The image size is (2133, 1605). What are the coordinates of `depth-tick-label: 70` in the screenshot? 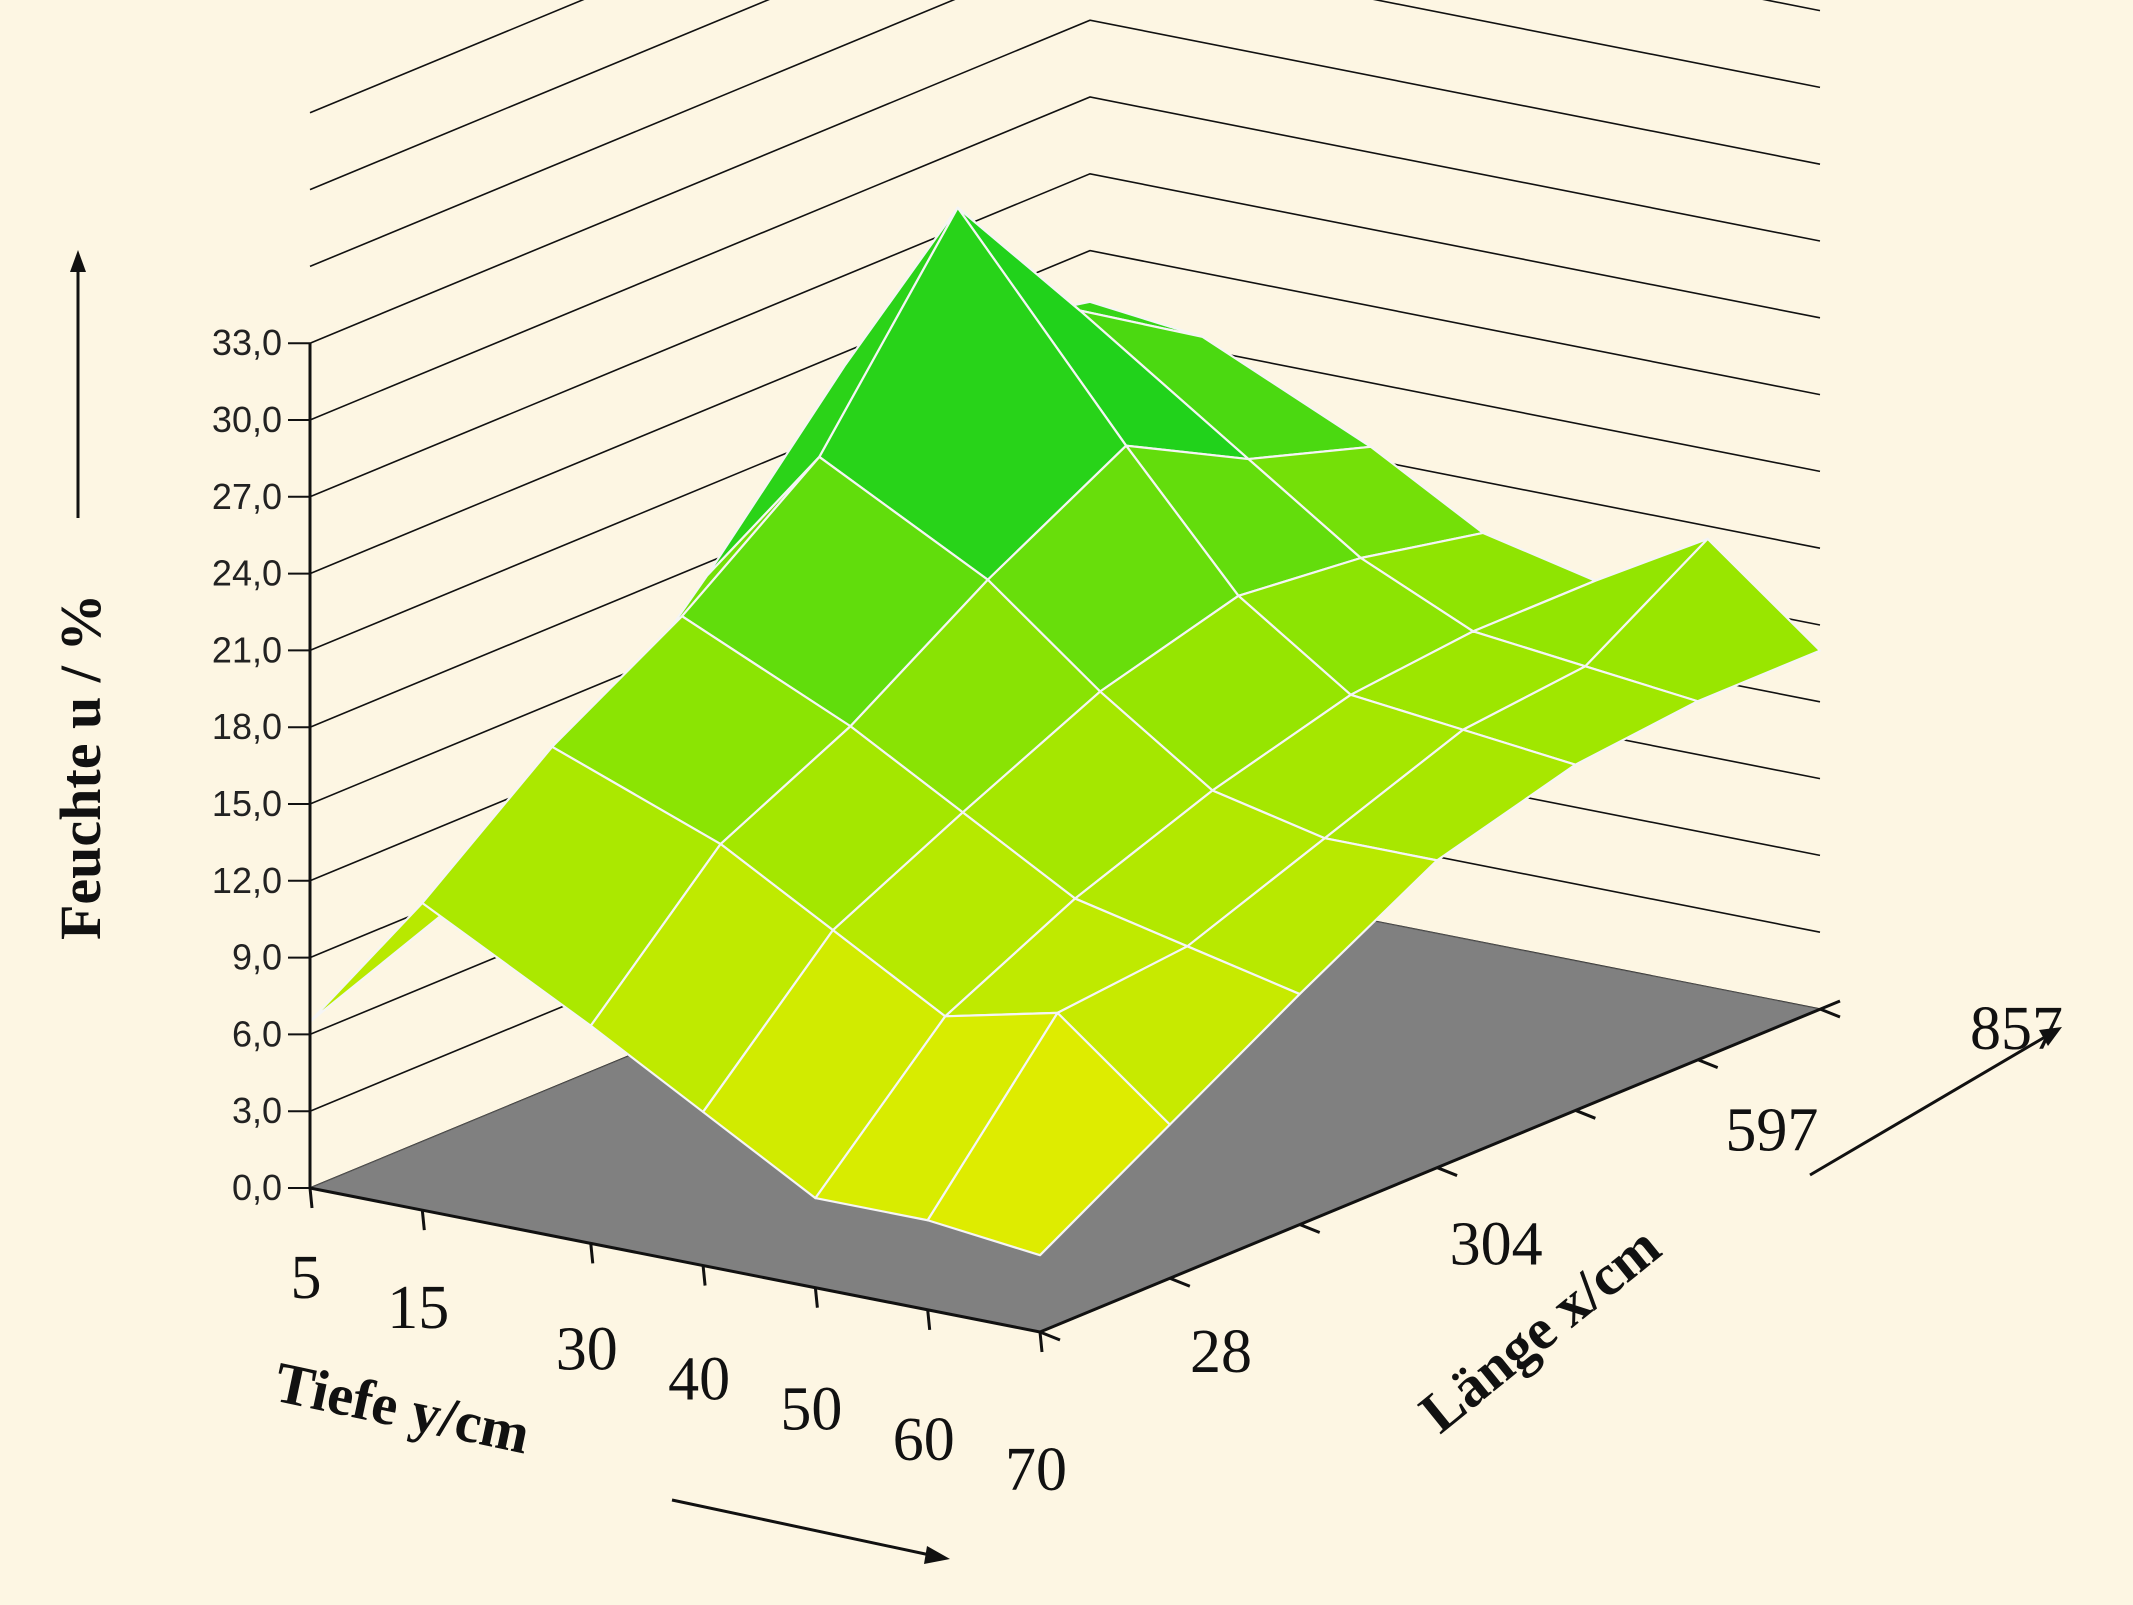 It's located at (1036, 1470).